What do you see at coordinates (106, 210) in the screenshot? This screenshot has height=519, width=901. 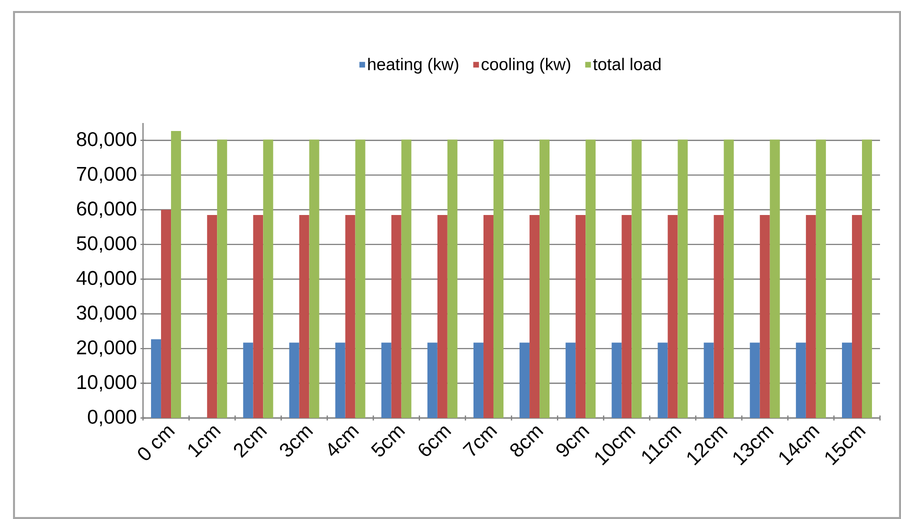 I see `y-tick-label: 60,000` at bounding box center [106, 210].